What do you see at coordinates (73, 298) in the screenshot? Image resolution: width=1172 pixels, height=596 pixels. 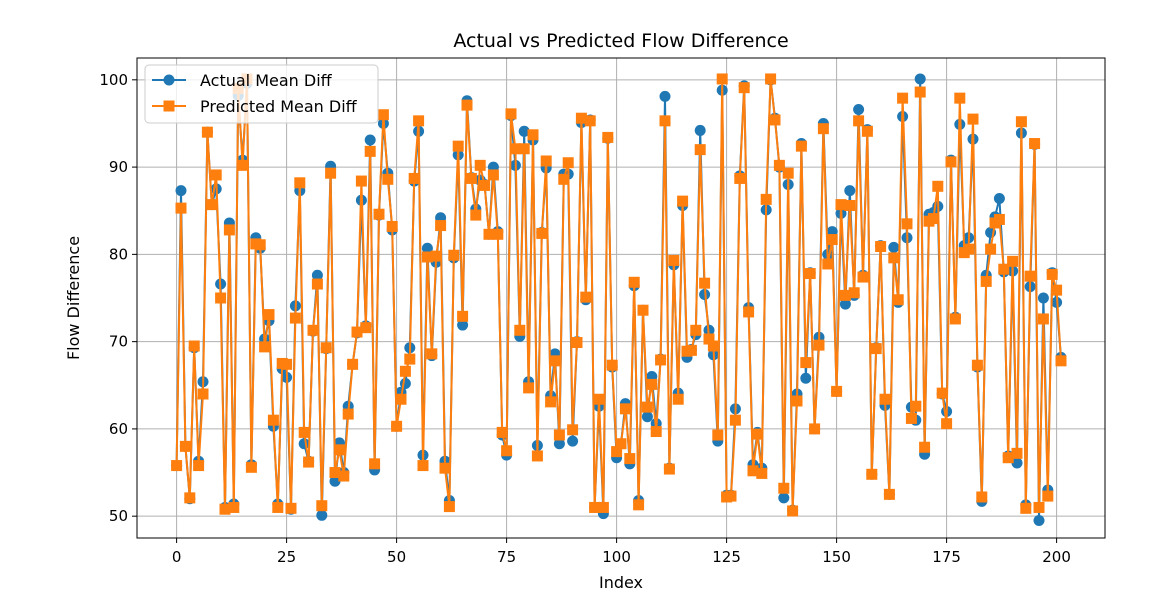 I see `y-axis-label: Flow Difference` at bounding box center [73, 298].